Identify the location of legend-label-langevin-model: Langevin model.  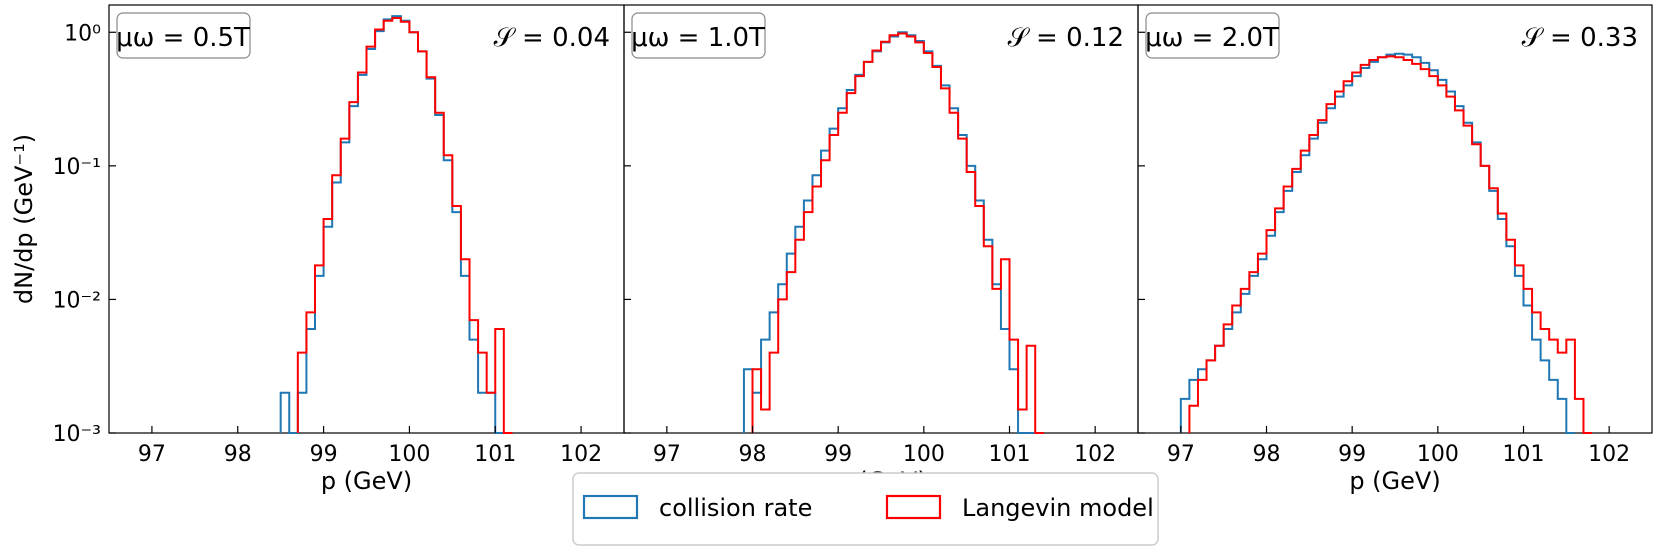
(1058, 508).